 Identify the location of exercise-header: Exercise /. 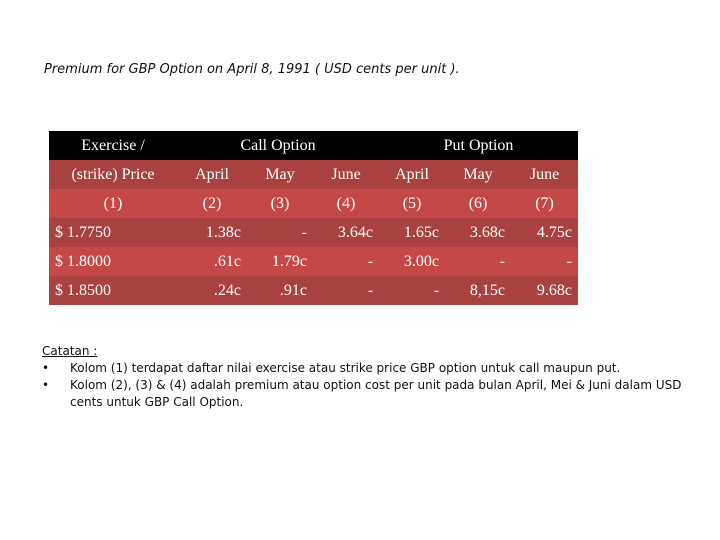
(113, 145).